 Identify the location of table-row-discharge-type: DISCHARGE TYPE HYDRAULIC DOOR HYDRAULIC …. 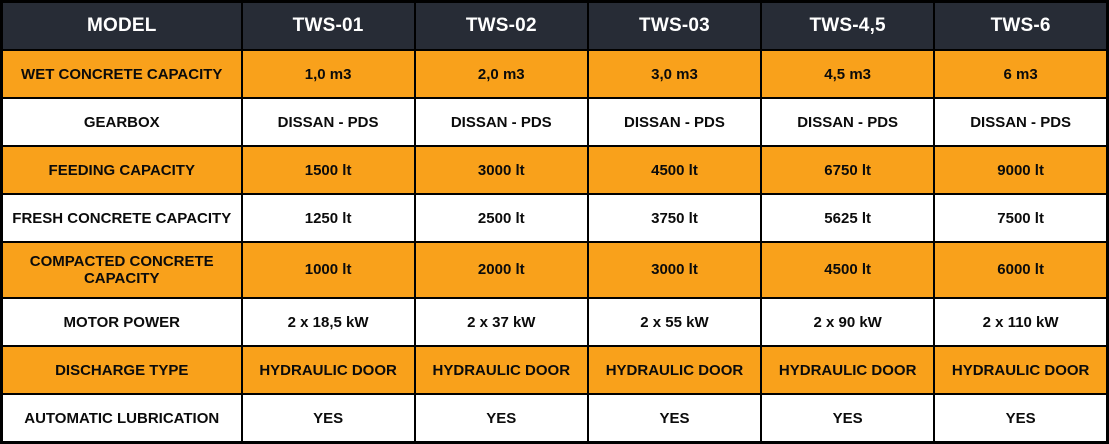
(554, 370).